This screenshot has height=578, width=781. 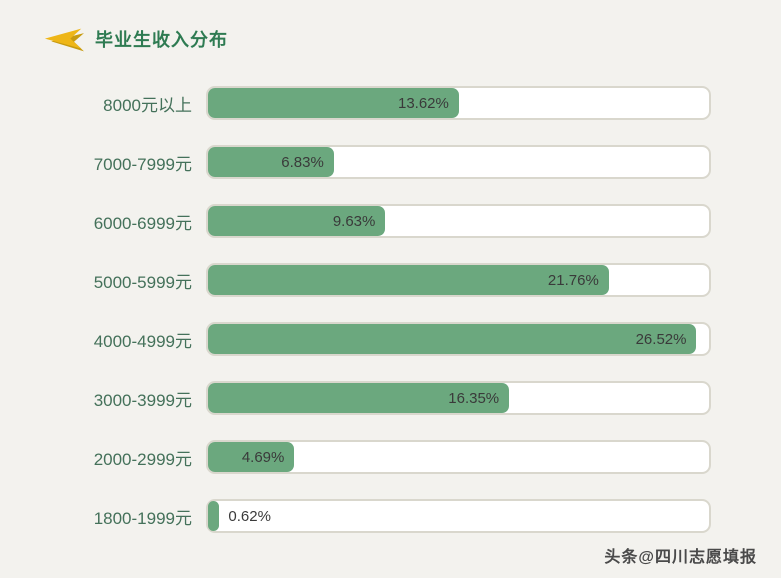 What do you see at coordinates (458, 516) in the screenshot?
I see `bar-track: 0.62%` at bounding box center [458, 516].